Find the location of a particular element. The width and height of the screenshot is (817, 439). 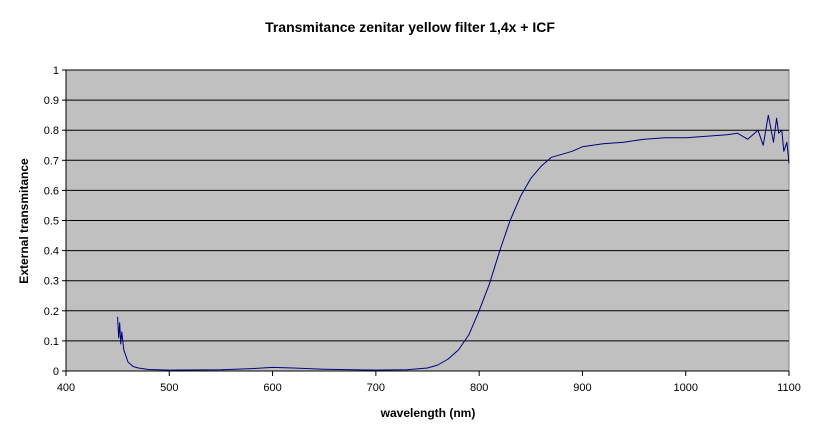

y-tick-label: 0.1 is located at coordinates (51, 342).